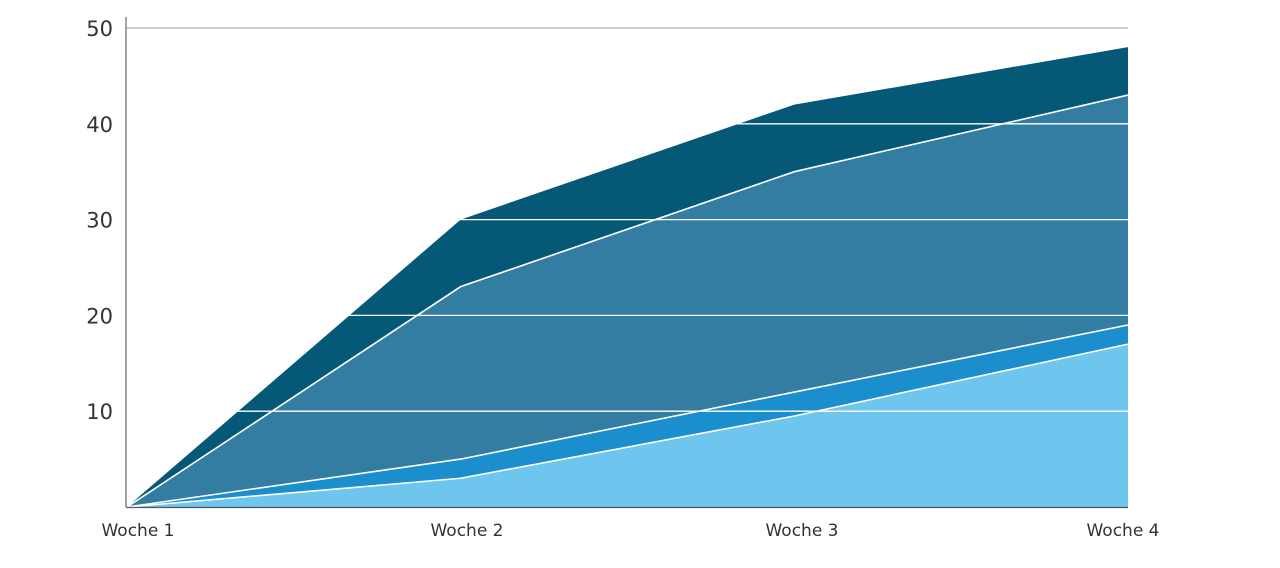  I want to click on y-tick-label: 30, so click(99, 221).